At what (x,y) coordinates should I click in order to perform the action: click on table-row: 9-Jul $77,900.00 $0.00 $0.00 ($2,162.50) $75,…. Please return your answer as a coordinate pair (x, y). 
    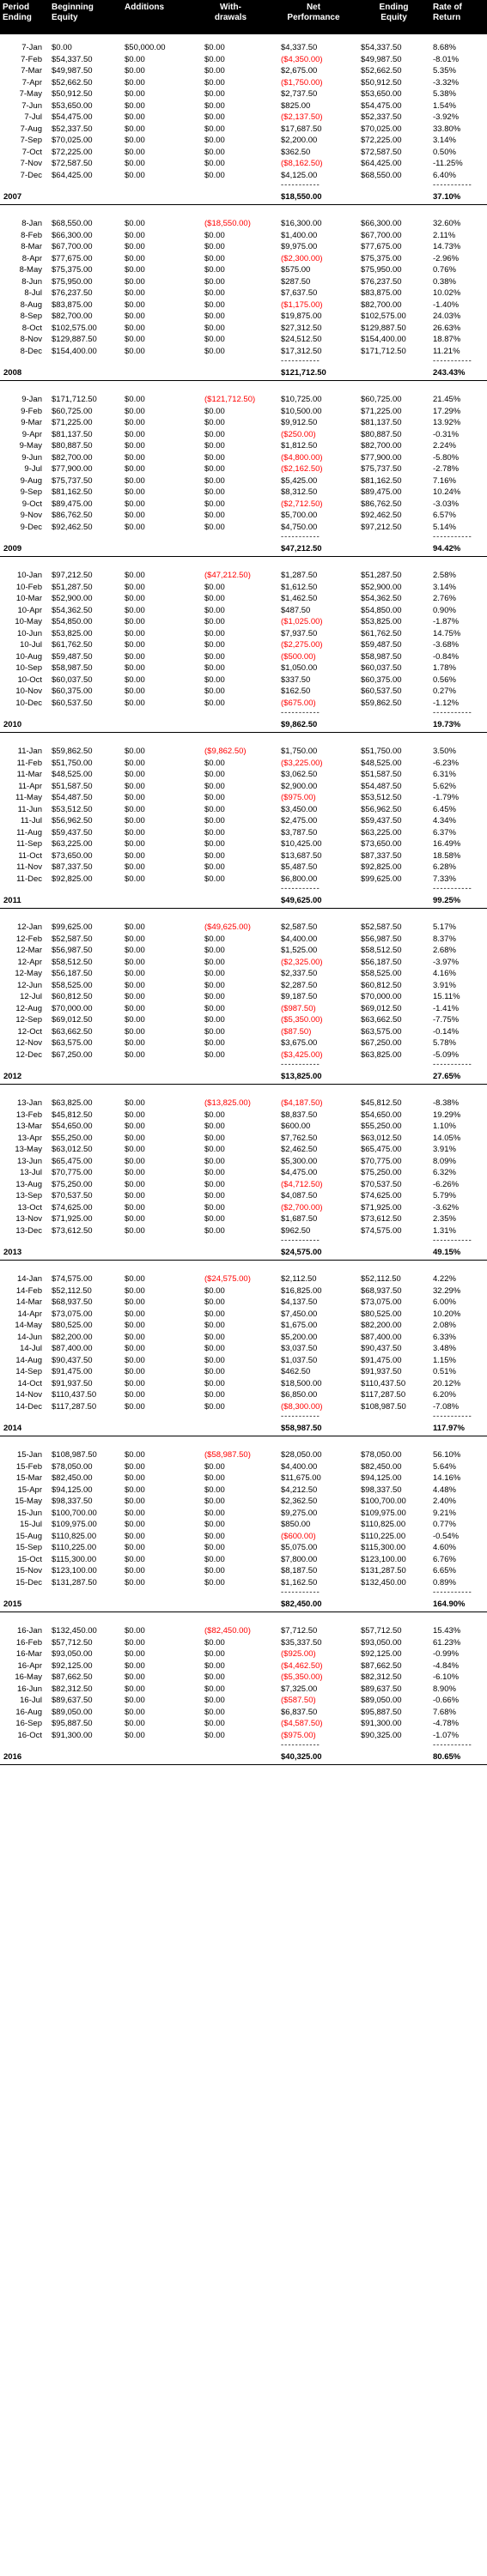
    Looking at the image, I should click on (243, 469).